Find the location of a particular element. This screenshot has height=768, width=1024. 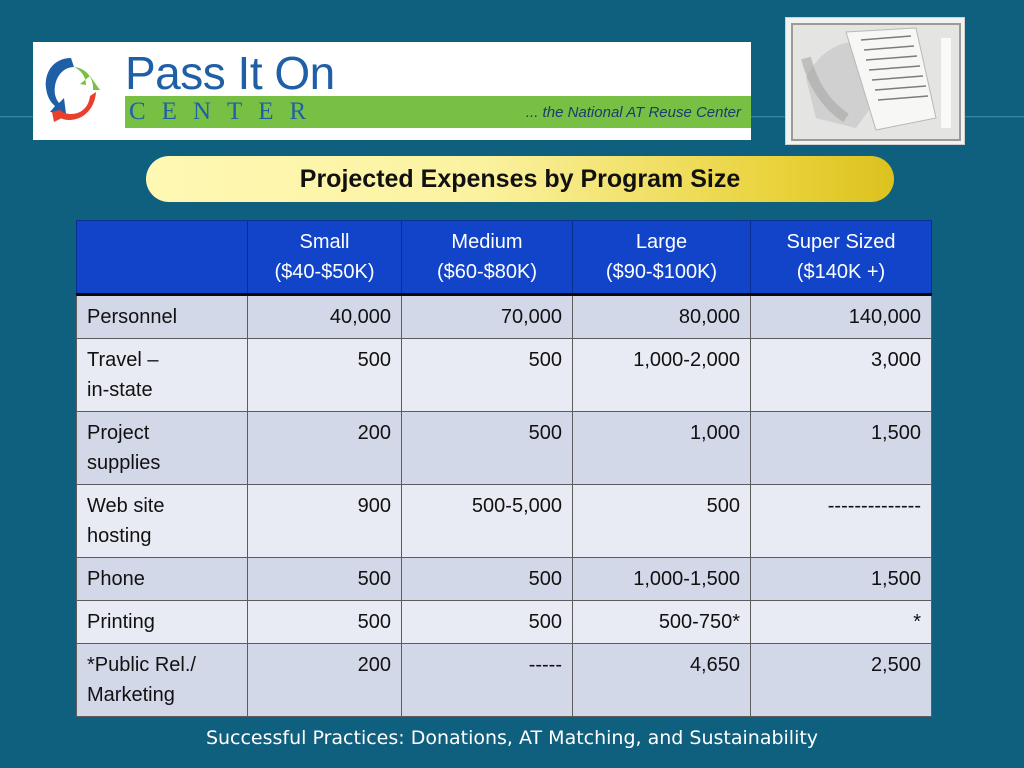

table-row: Project supplies 200 500 1,000 1,500 is located at coordinates (504, 448).